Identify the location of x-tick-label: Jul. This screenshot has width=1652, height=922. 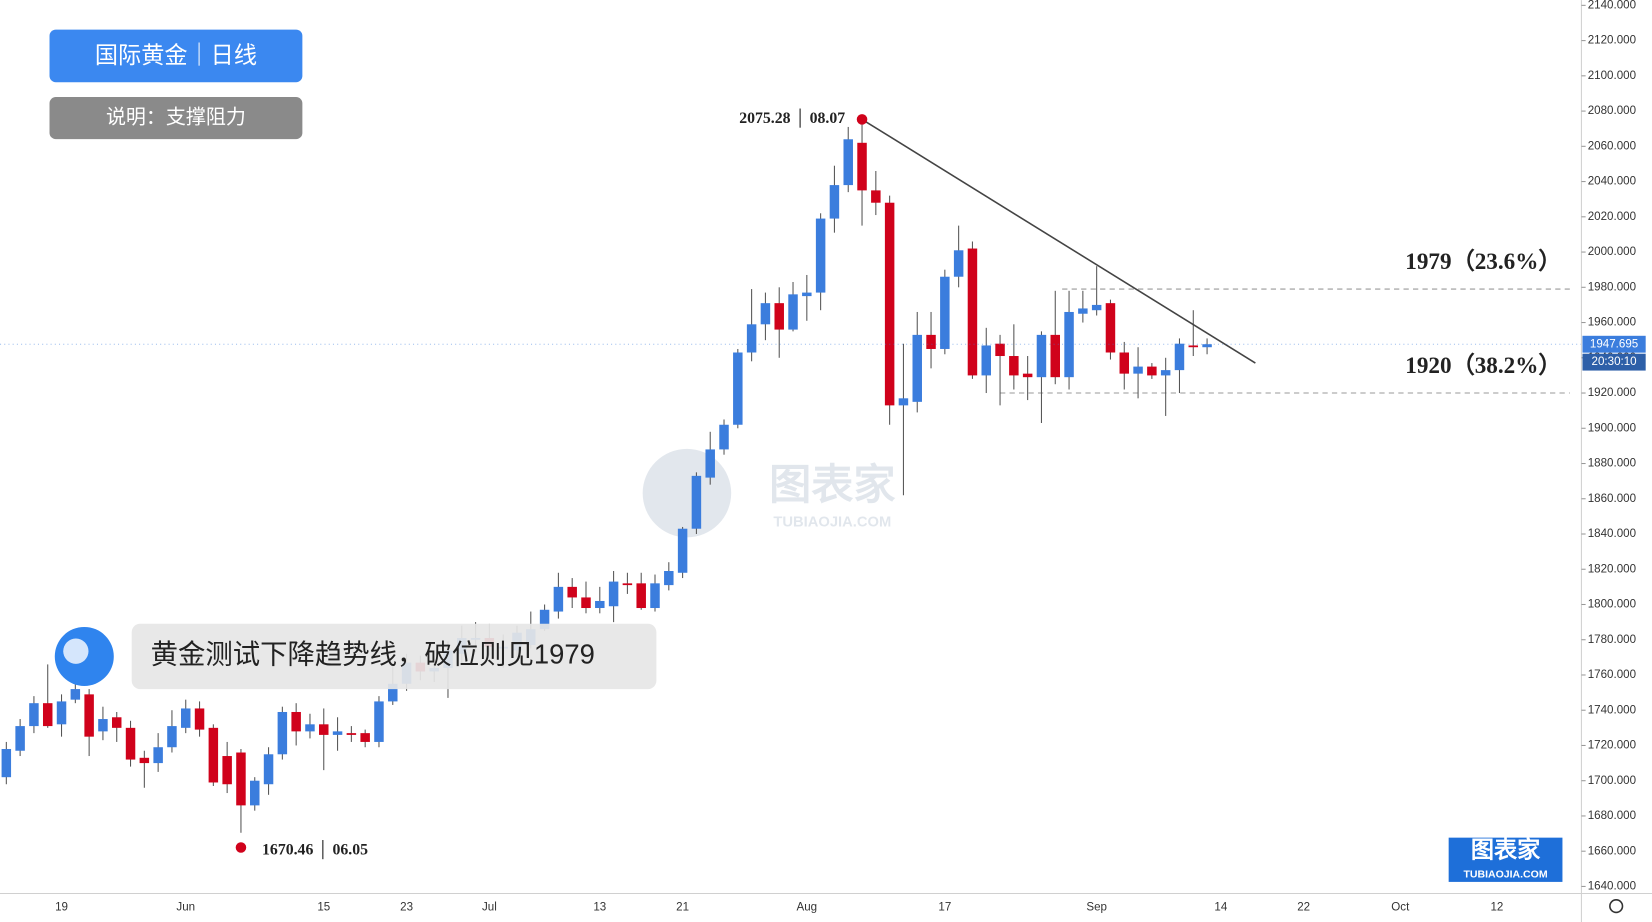
(489, 907).